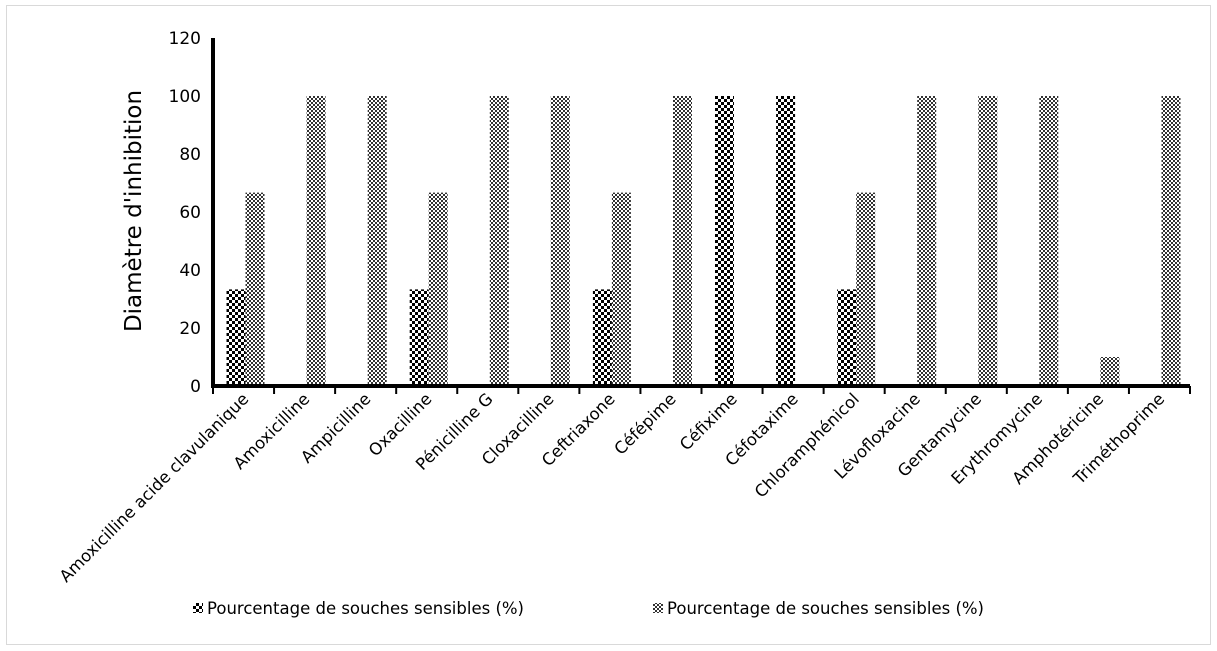 The height and width of the screenshot is (651, 1217). I want to click on y-tick-label: 40, so click(190, 271).